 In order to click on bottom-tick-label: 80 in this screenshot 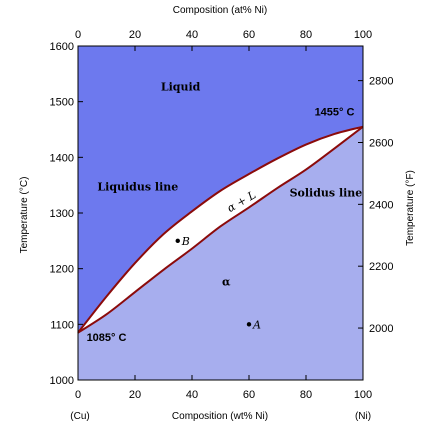, I will do `click(306, 395)`.